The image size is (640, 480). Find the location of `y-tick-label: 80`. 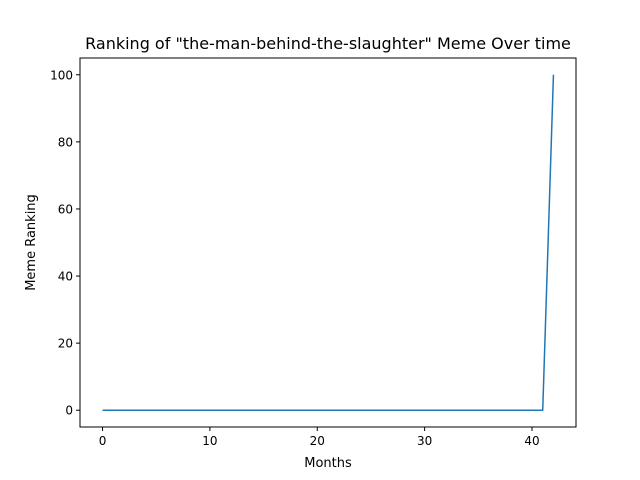

y-tick-label: 80 is located at coordinates (65, 142).